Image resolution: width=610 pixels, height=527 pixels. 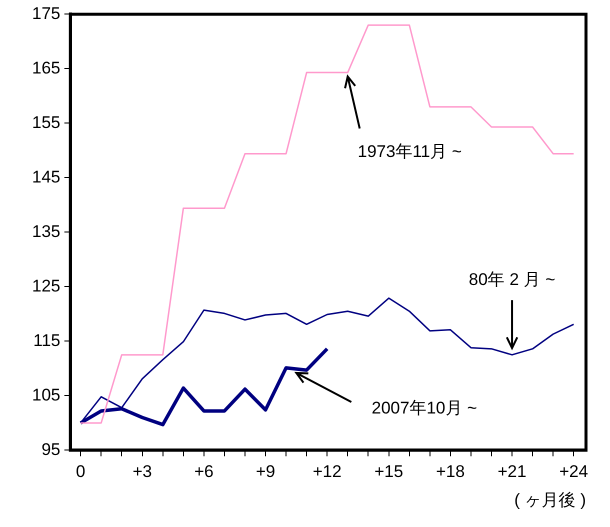 What do you see at coordinates (327, 472) in the screenshot?
I see `x-tick-label: +12` at bounding box center [327, 472].